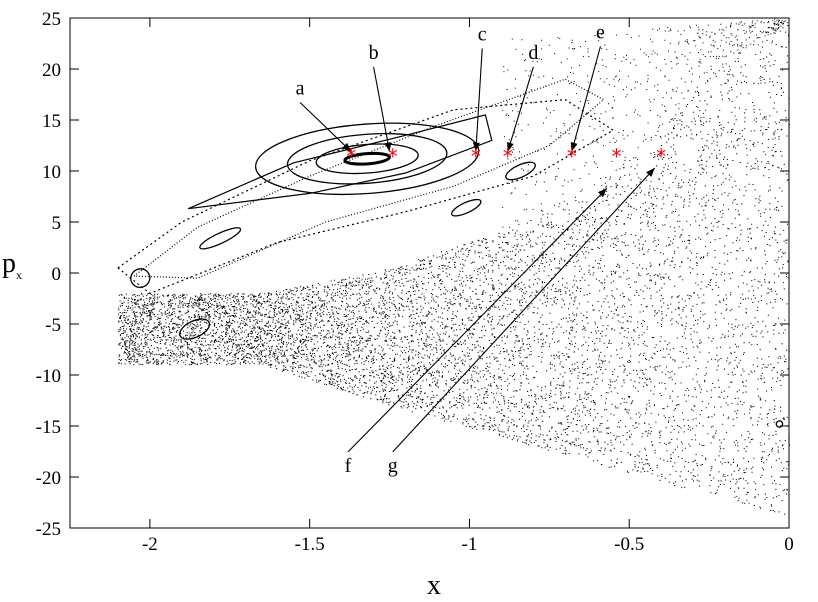  What do you see at coordinates (616, 157) in the screenshot?
I see `marker-f: *` at bounding box center [616, 157].